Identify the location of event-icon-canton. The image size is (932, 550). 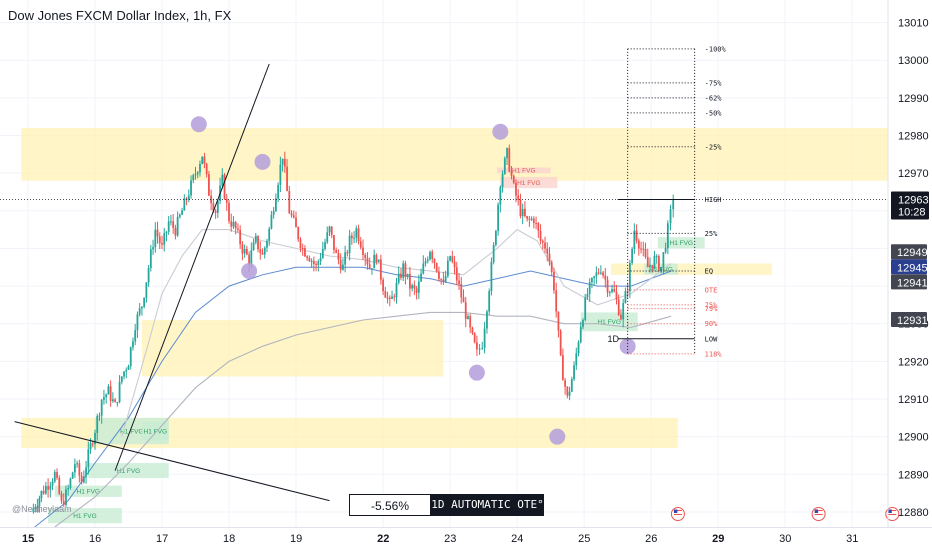
(816, 511).